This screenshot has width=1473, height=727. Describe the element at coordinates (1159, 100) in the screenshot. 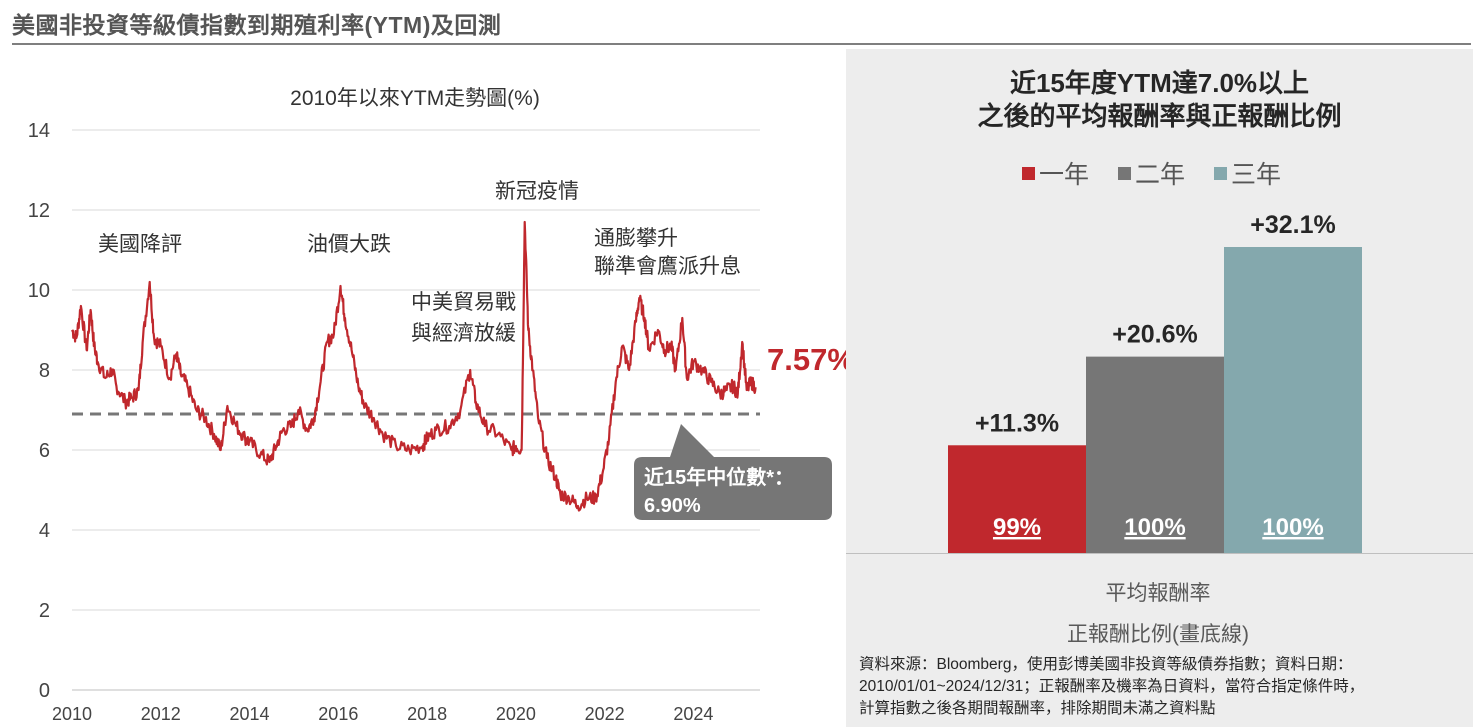

I see `panel-title: 近15年度YTM達7.0%以上 之後的平均報酬率與正報酬比例` at that location.